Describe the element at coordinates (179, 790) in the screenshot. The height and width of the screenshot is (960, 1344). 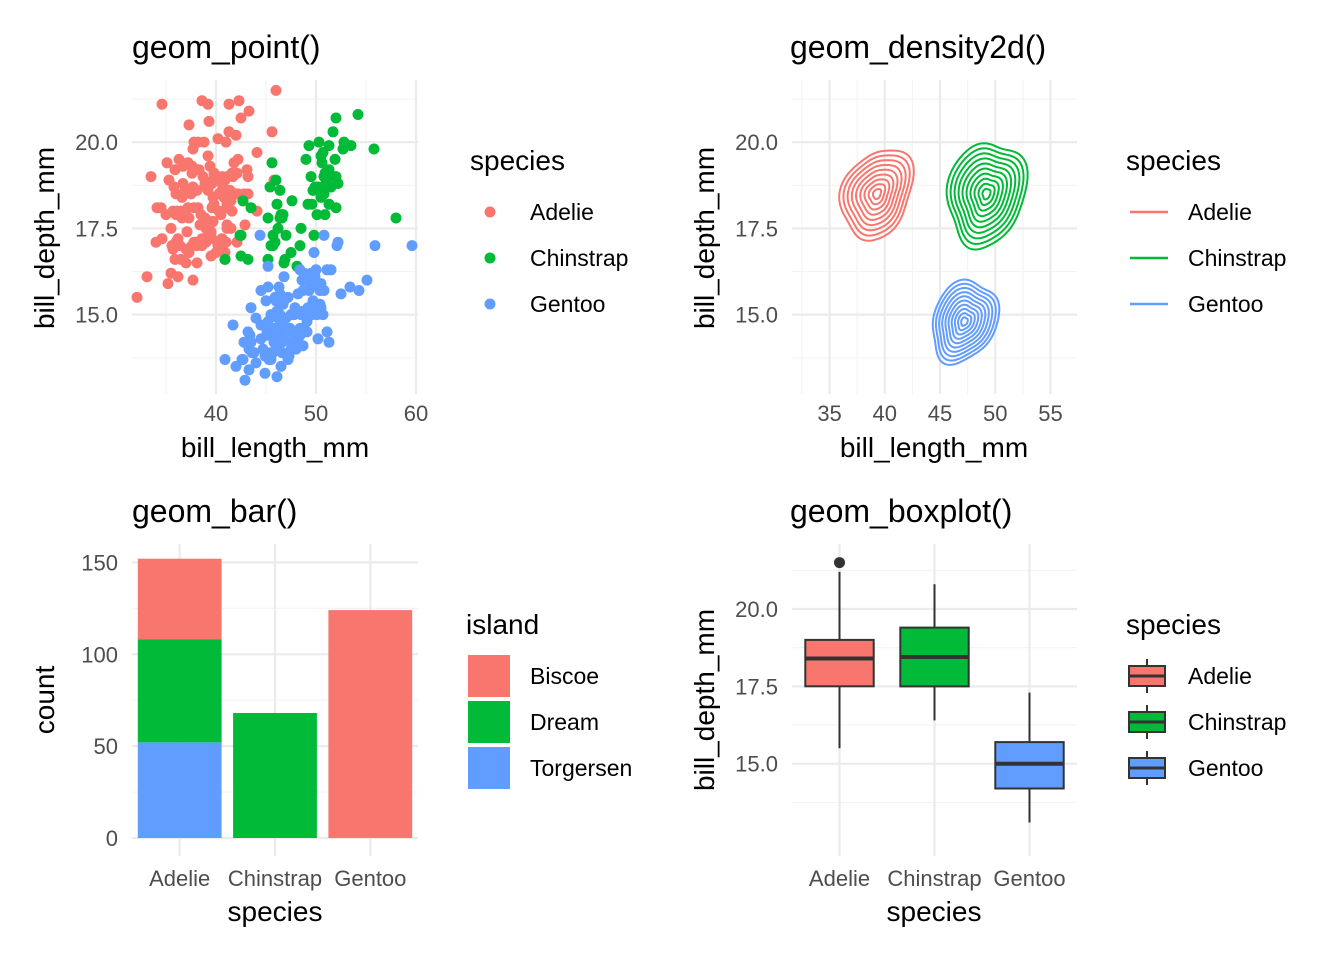
I see `bar-torgersen` at that location.